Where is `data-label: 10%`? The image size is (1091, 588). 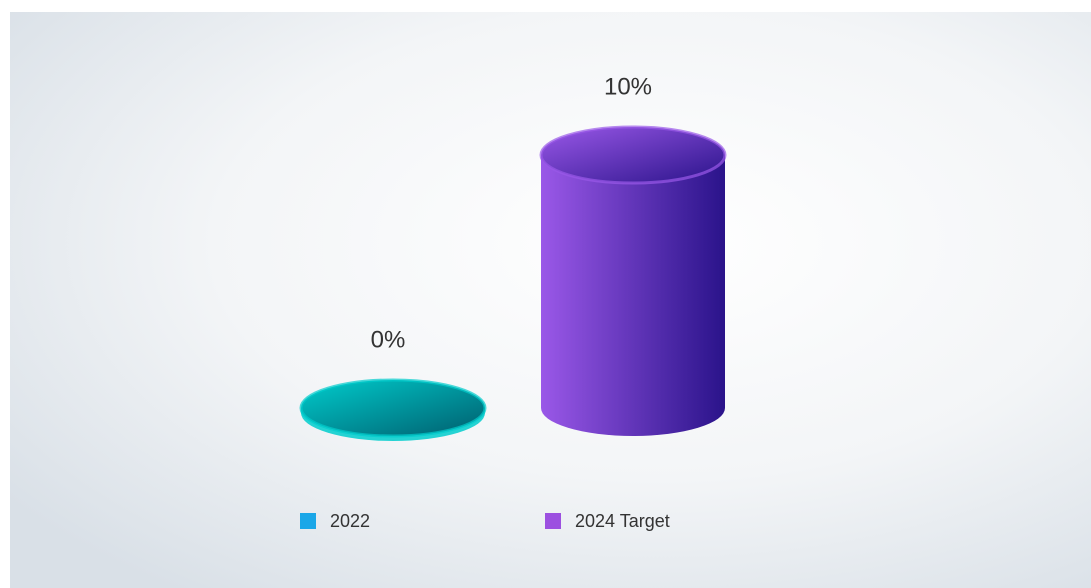
data-label: 10% is located at coordinates (628, 86).